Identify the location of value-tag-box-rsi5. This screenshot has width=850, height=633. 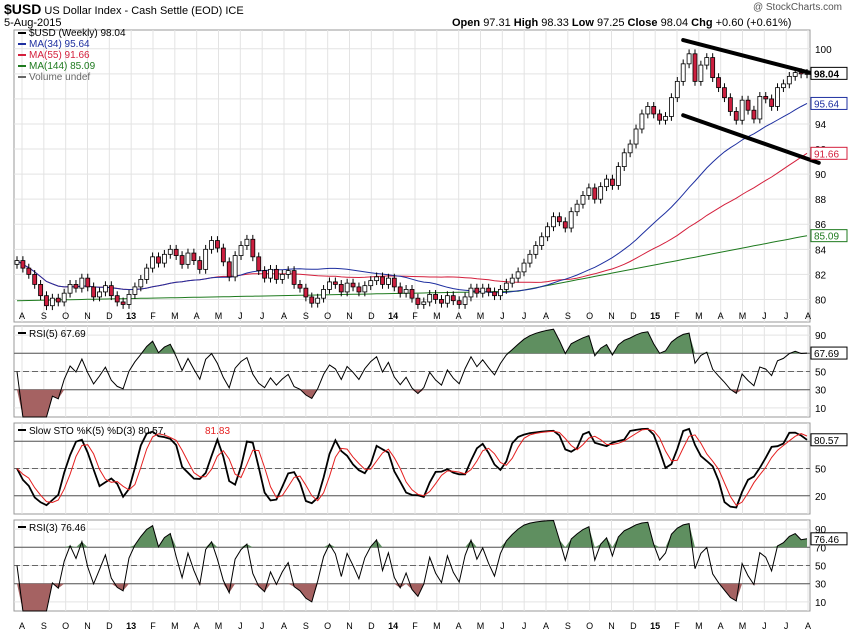
(829, 353).